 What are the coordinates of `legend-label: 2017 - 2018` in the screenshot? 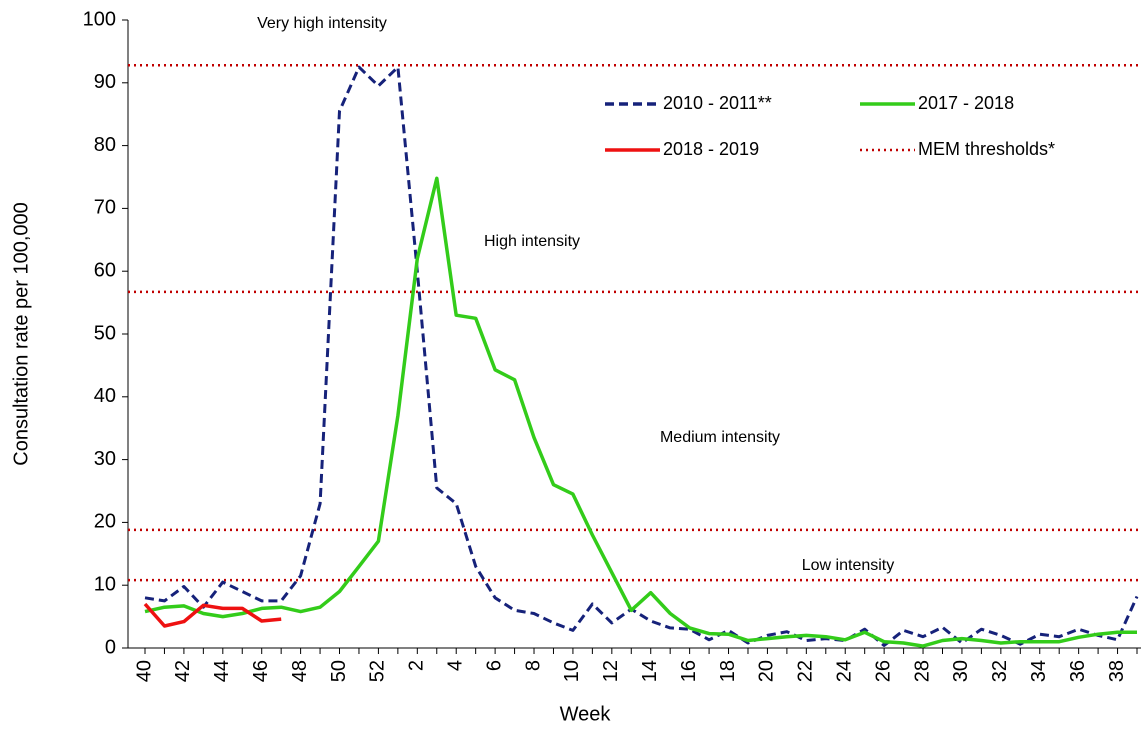 It's located at (966, 103).